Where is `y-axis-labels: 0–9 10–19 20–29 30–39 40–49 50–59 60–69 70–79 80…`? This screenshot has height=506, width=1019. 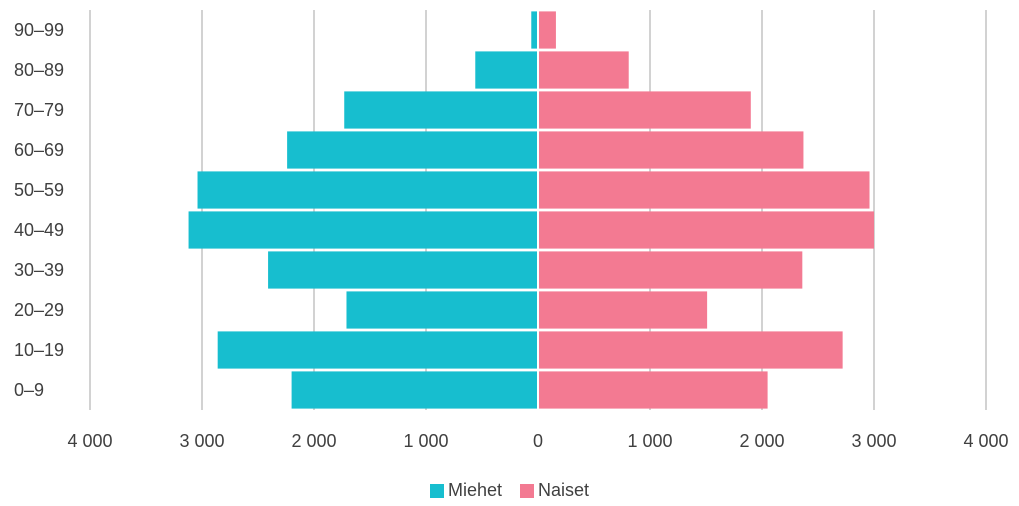 y-axis-labels: 0–9 10–19 20–29 30–39 40–49 50–59 60–69 70–79 80… is located at coordinates (39, 210).